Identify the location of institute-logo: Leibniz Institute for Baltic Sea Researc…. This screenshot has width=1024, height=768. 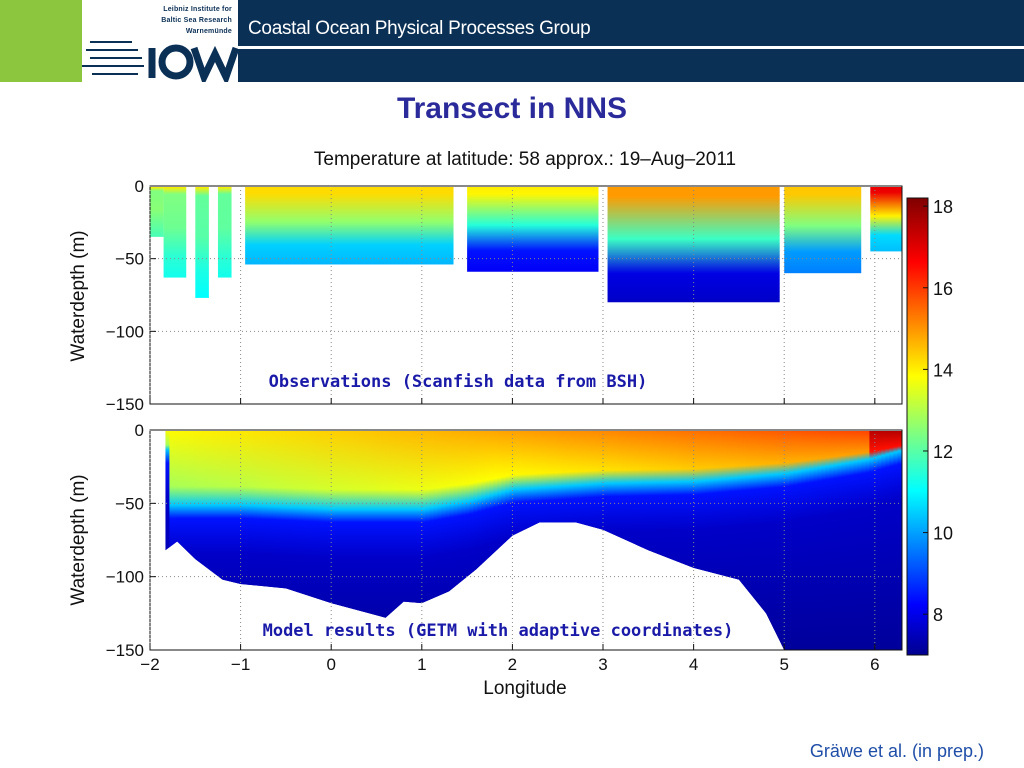
(160, 41).